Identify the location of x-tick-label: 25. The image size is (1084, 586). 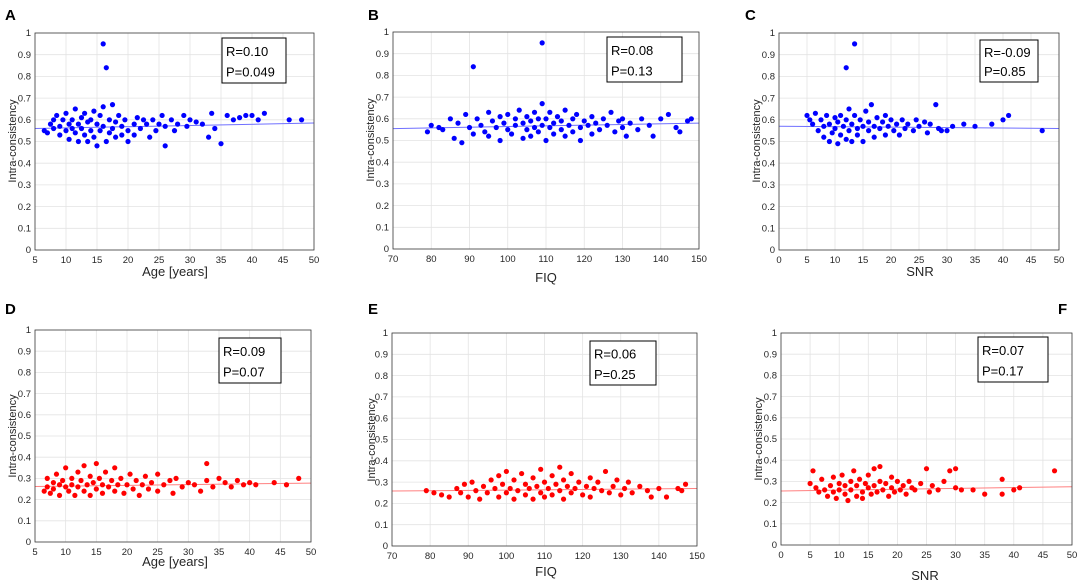
(926, 555).